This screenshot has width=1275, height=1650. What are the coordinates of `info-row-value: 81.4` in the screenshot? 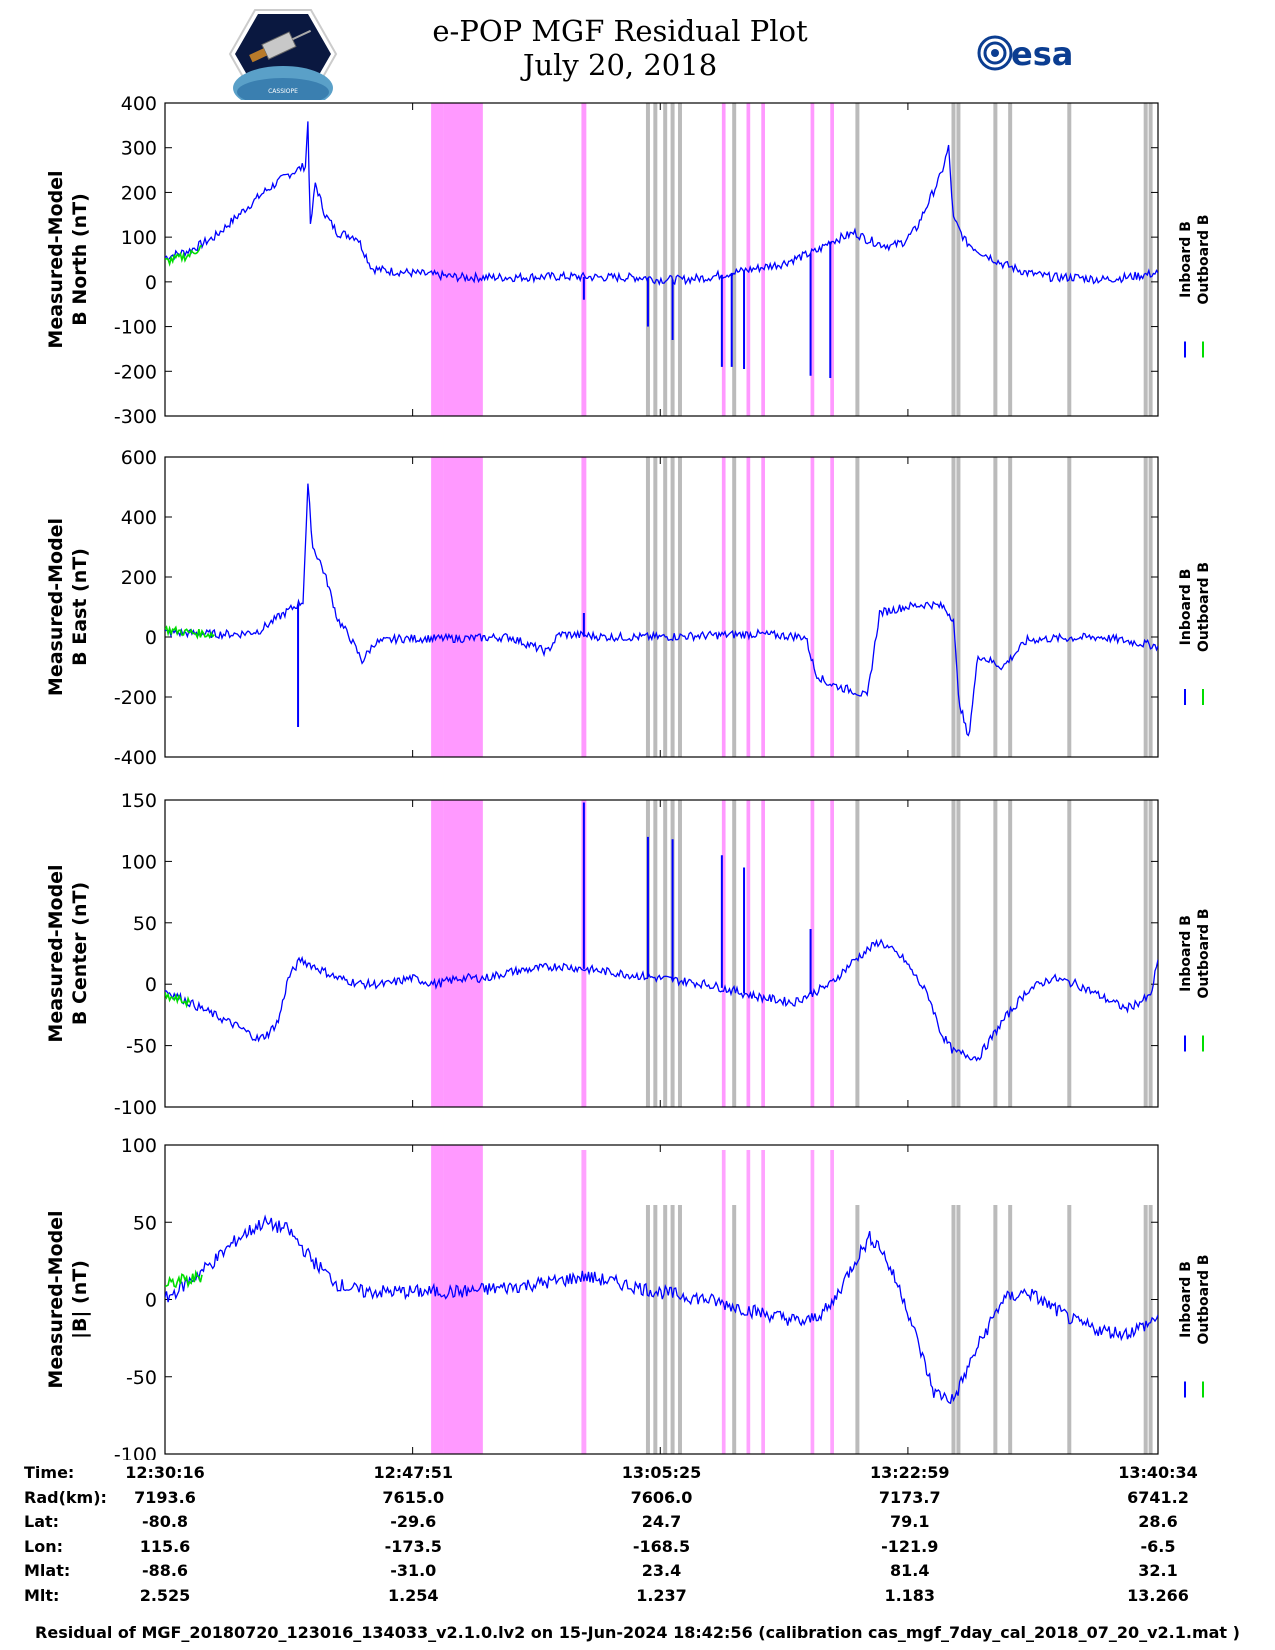 It's located at (910, 1570).